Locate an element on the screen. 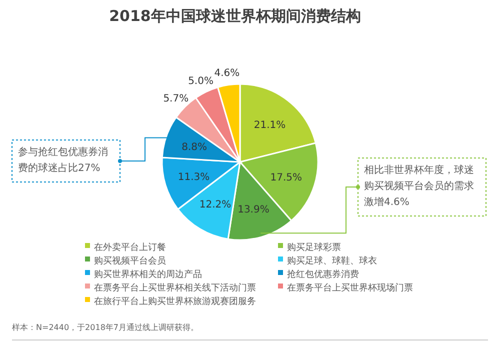 The width and height of the screenshot is (500, 362). text: 样本：N=2440，于2018年7月通过线上调研获得。 is located at coordinates (105, 327).